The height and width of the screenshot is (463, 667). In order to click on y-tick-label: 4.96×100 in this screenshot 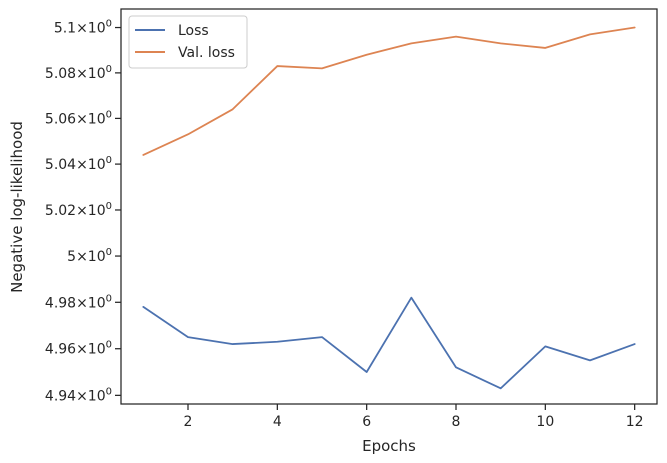, I will do `click(78, 349)`.